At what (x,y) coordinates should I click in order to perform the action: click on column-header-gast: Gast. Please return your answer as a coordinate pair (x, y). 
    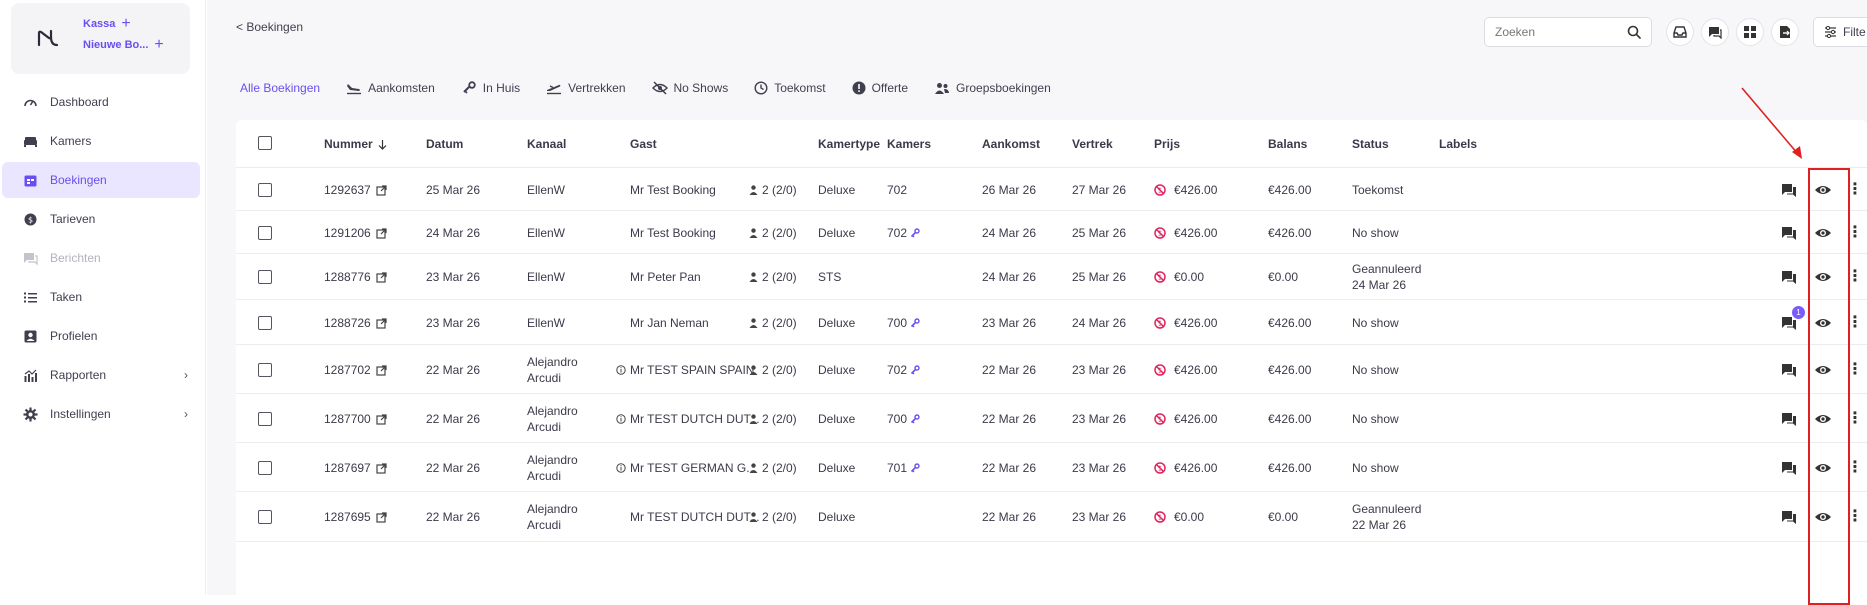
    Looking at the image, I should click on (643, 144).